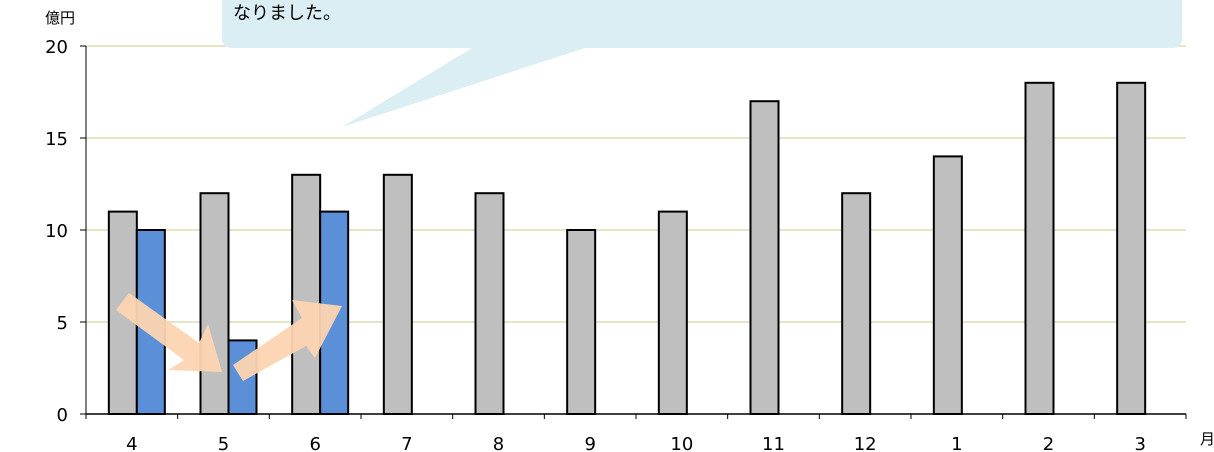 Image resolution: width=1214 pixels, height=452 pixels. Describe the element at coordinates (1039, 248) in the screenshot. I see `bar-2-grey` at that location.